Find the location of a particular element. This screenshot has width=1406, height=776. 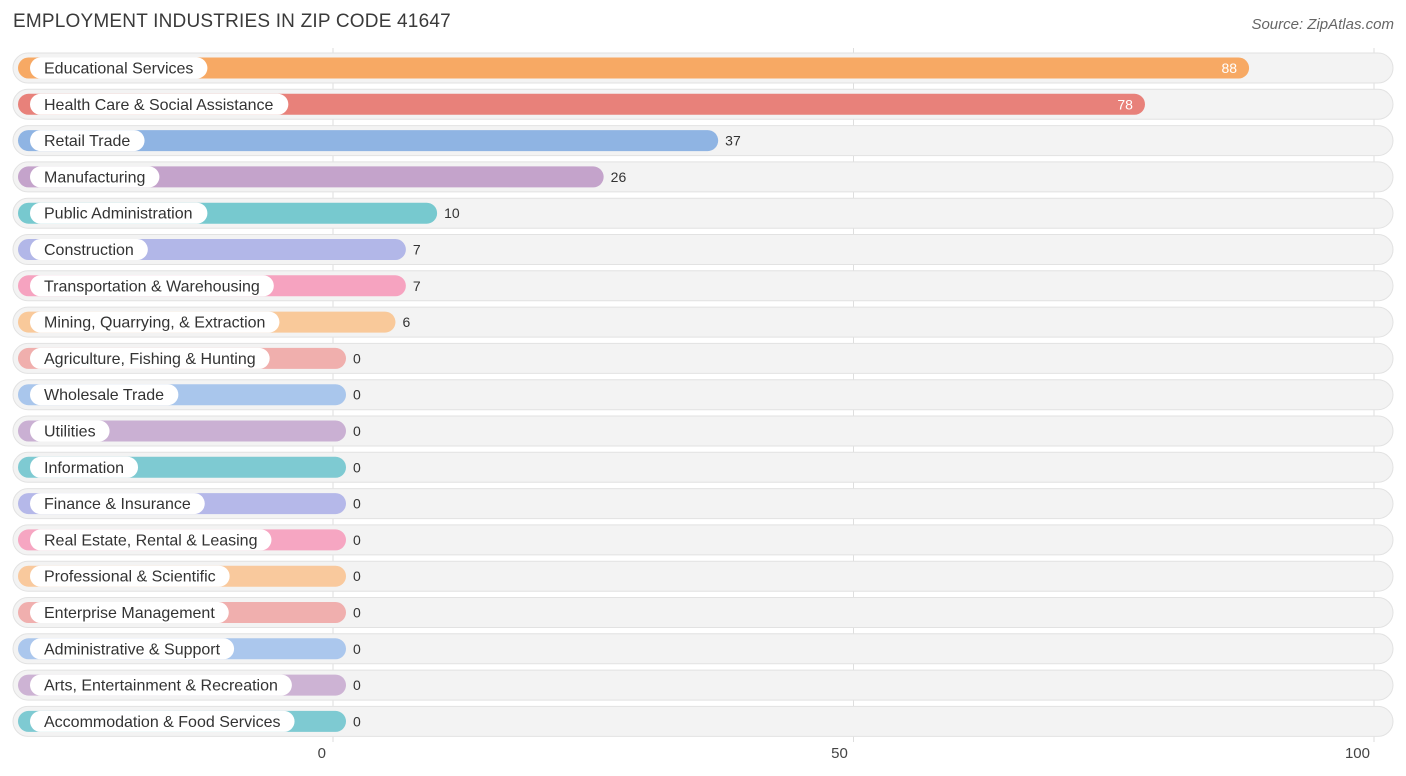

value-label: 37 is located at coordinates (733, 141).